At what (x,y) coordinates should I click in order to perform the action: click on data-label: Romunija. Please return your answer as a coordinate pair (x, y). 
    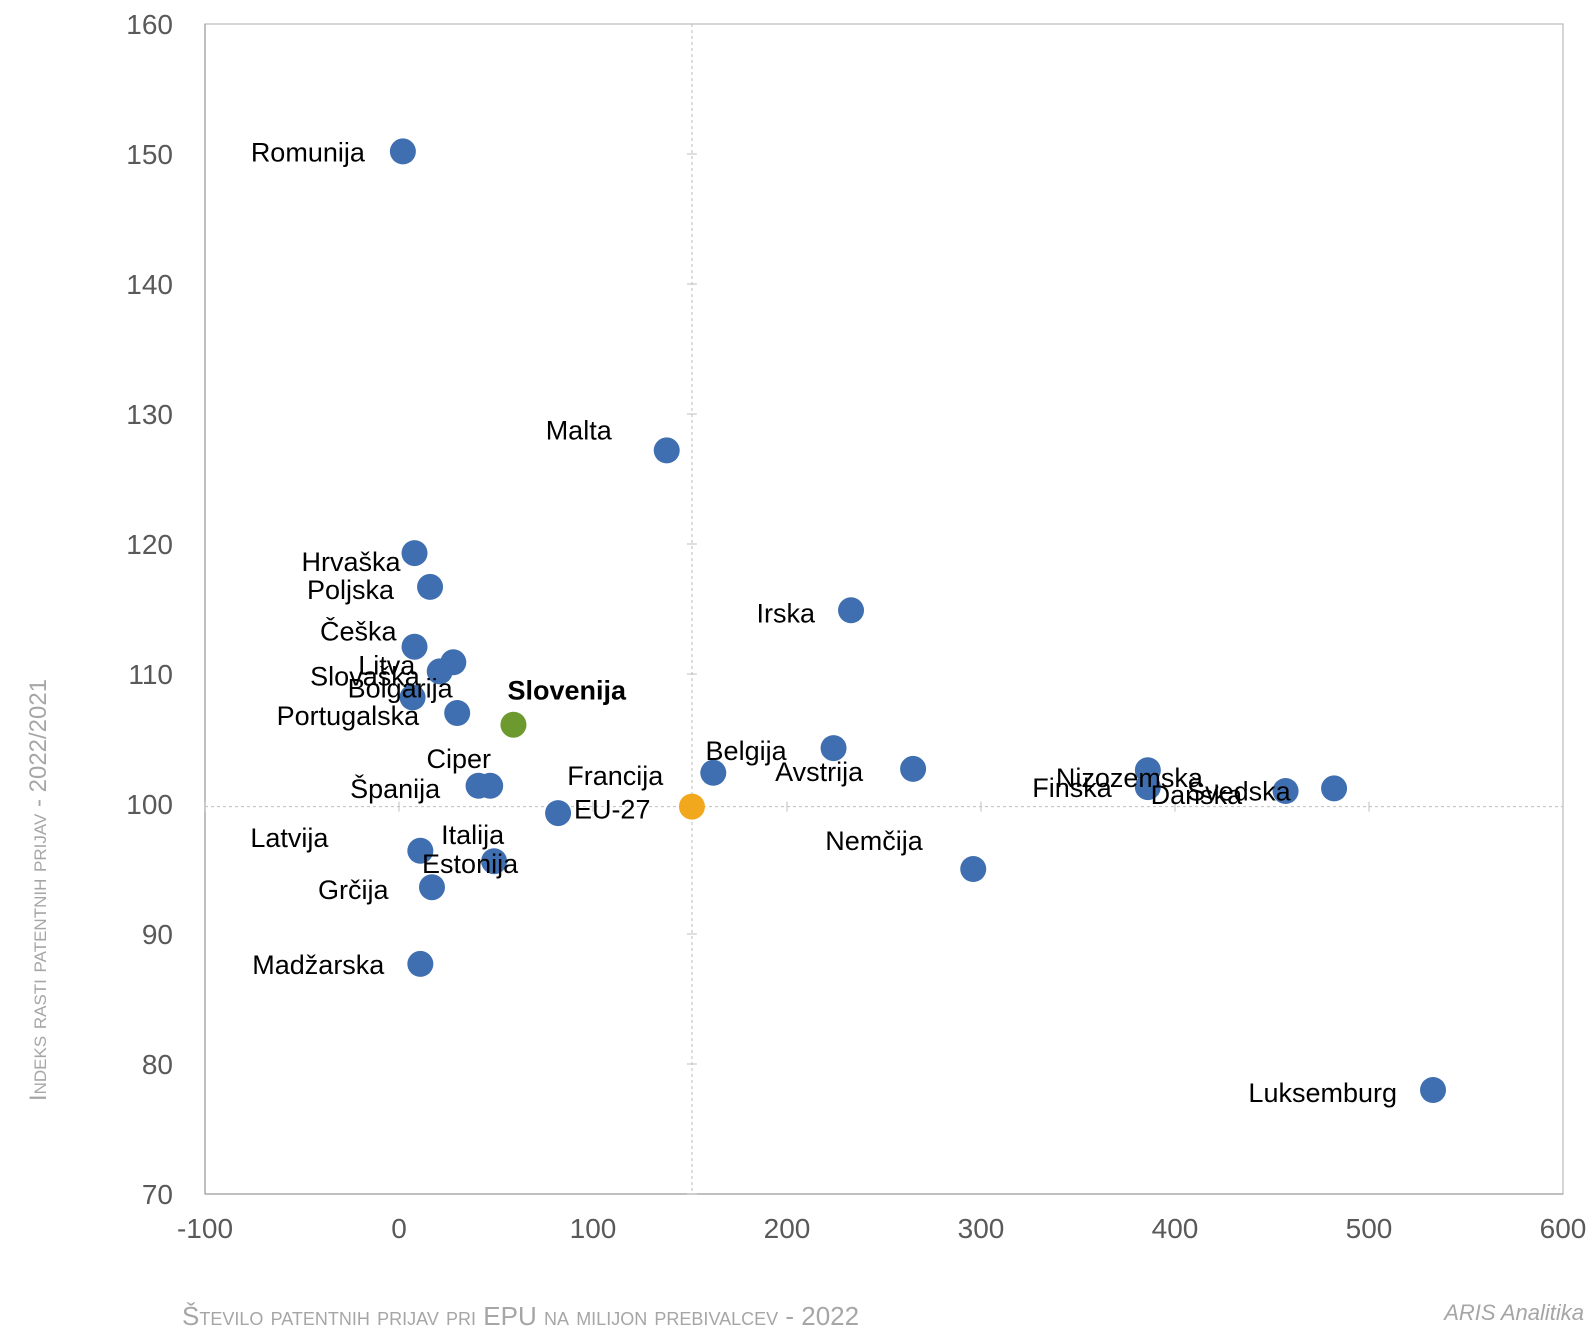
    Looking at the image, I should click on (308, 152).